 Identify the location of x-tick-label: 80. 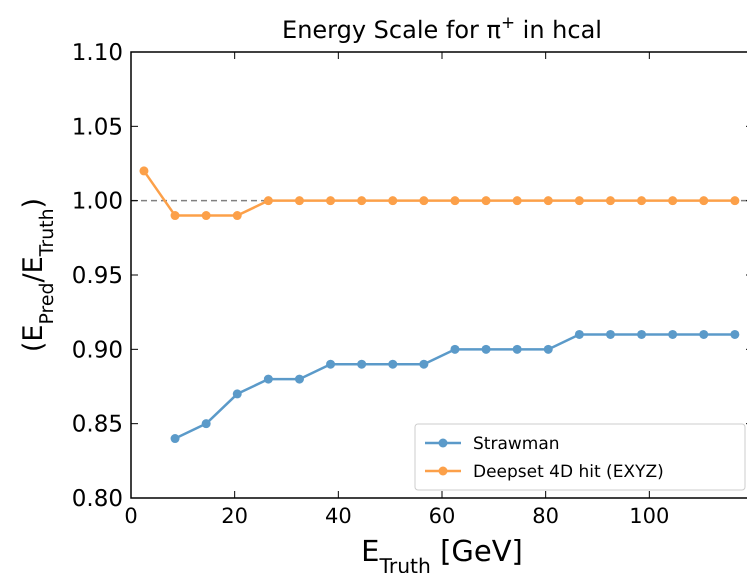
(546, 516).